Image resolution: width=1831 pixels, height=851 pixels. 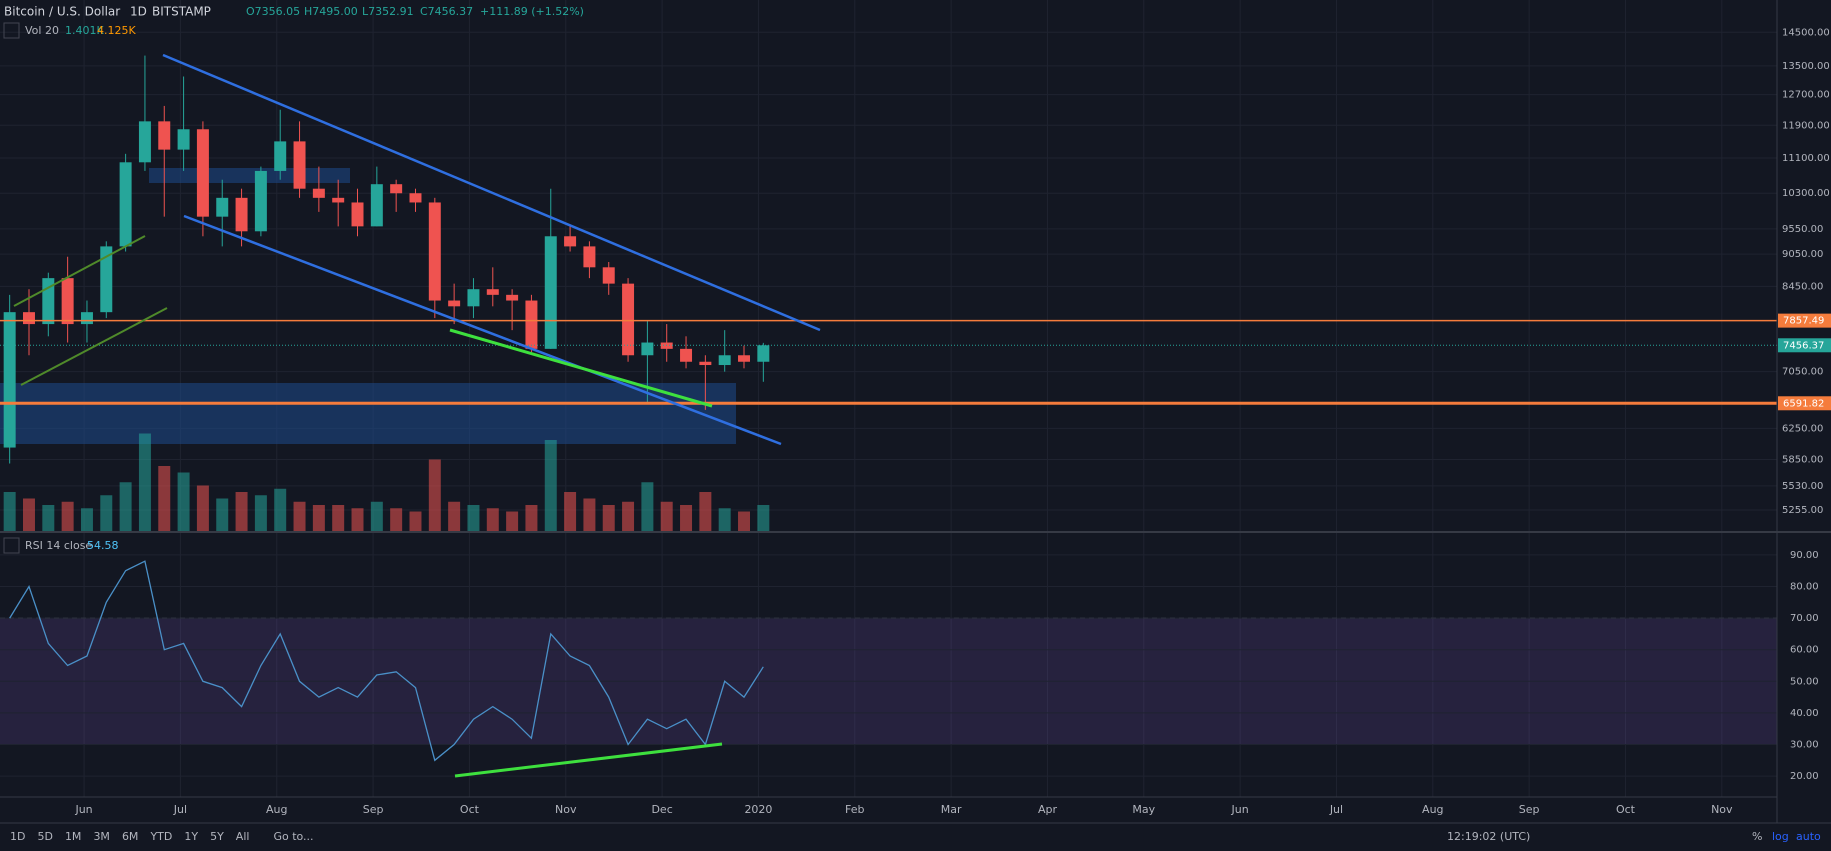 I want to click on price-level-label: 6591.82, so click(x=1803, y=403).